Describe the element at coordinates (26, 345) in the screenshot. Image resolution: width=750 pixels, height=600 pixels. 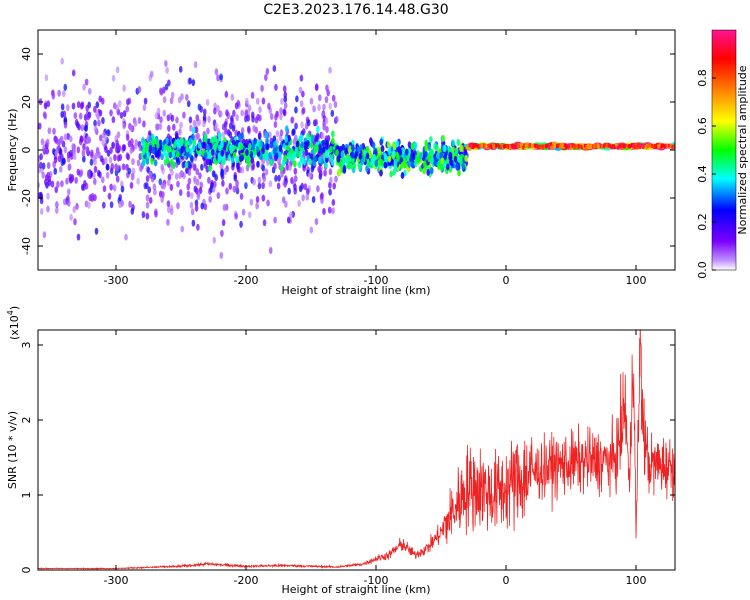
I see `y-tick-label: 3` at that location.